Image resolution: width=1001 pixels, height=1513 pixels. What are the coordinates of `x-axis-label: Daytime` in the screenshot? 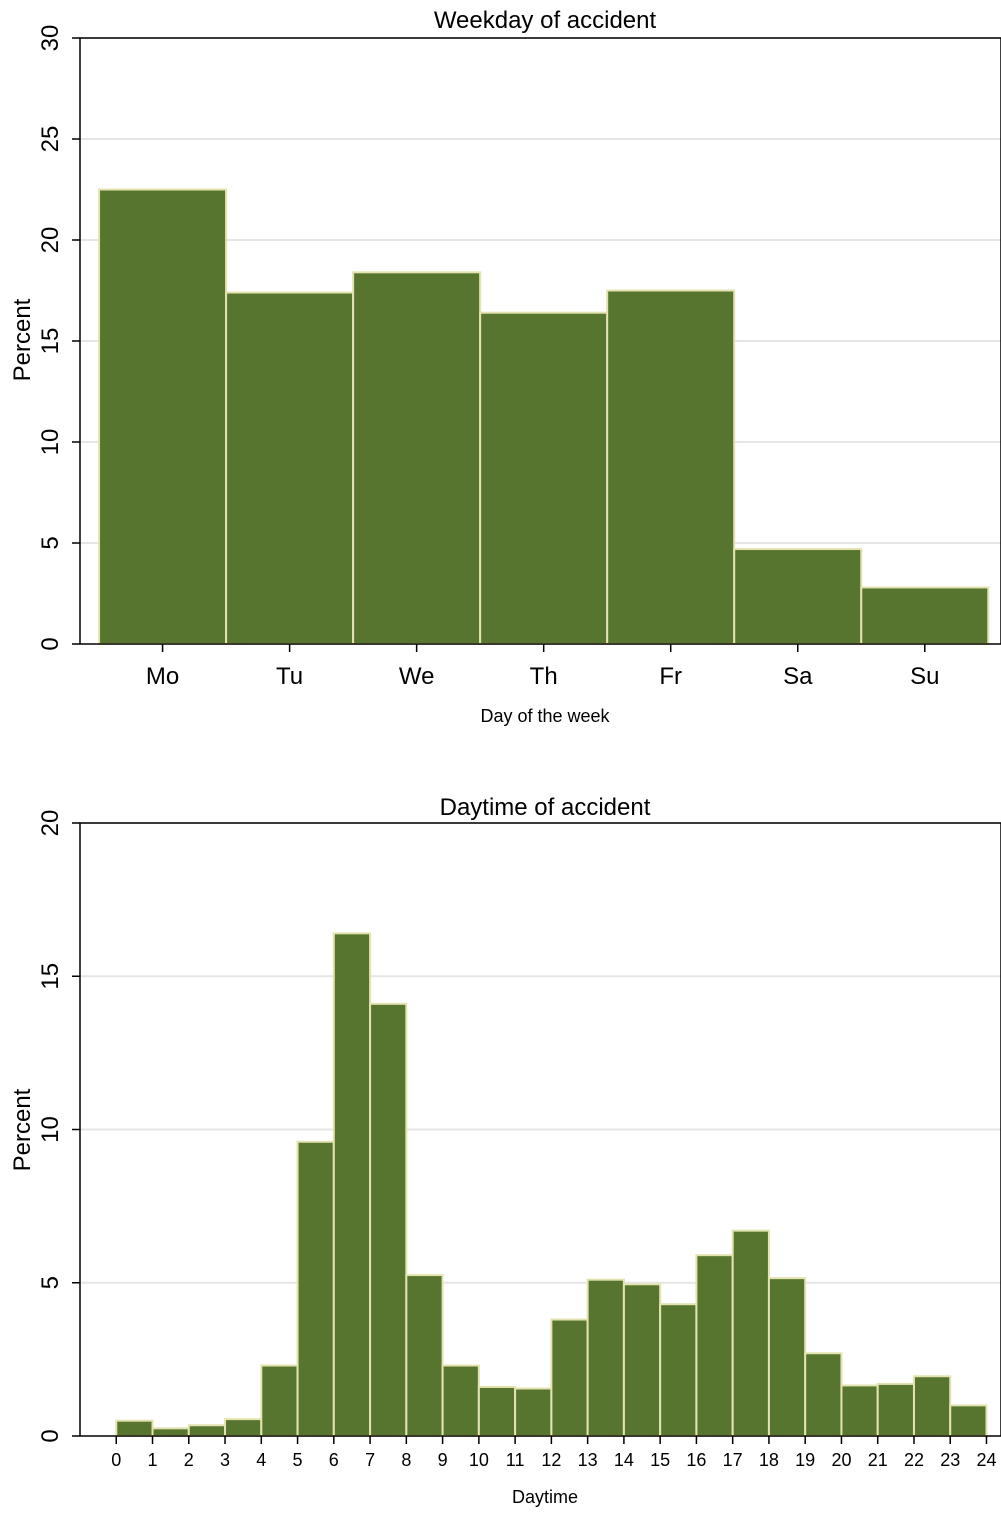 It's located at (545, 1497).